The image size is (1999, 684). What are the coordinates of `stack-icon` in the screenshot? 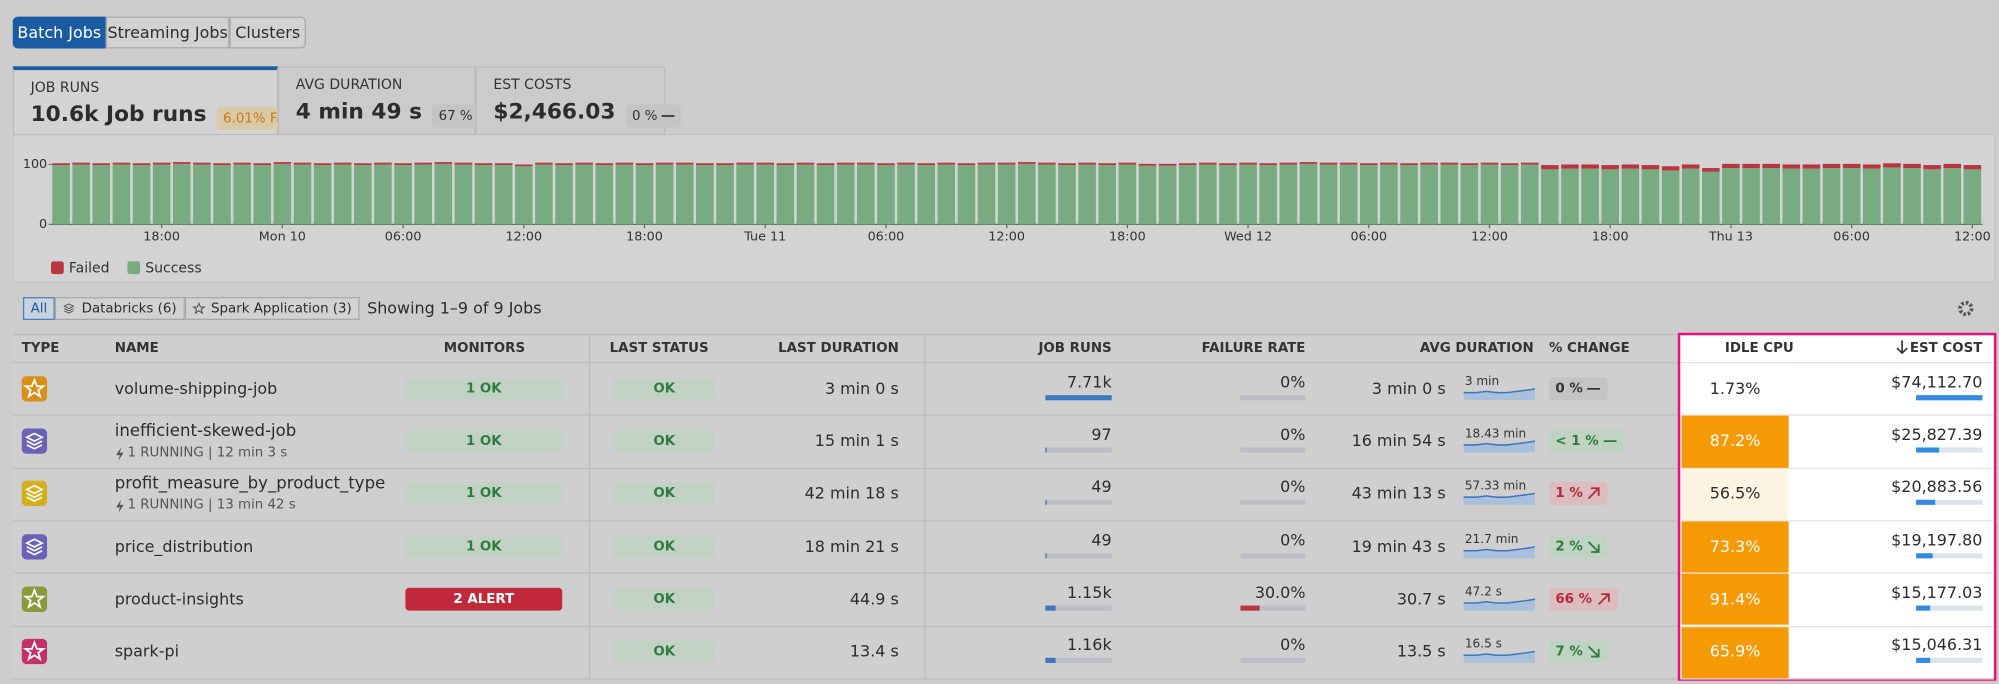 It's located at (34, 493).